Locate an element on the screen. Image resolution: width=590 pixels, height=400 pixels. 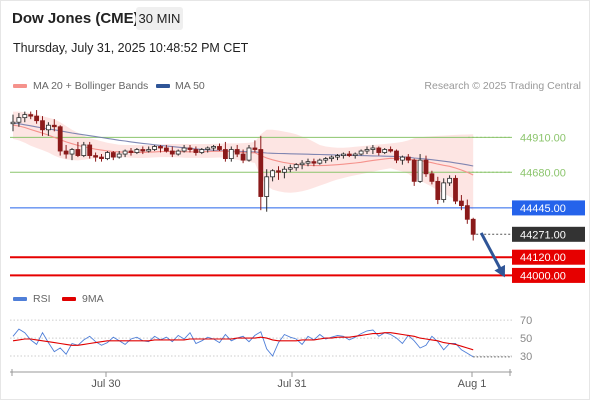
level-label-resistance: 44910.00 is located at coordinates (543, 138).